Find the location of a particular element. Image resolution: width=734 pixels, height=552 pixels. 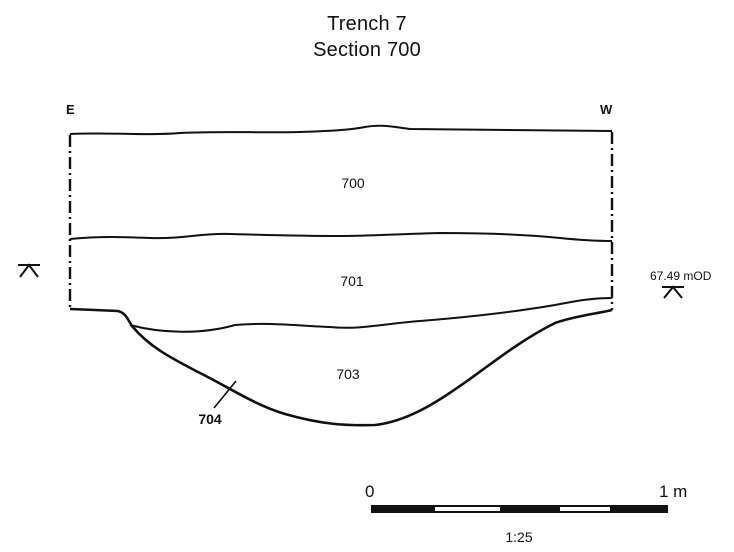

scale-start-label: 0 is located at coordinates (369, 491).